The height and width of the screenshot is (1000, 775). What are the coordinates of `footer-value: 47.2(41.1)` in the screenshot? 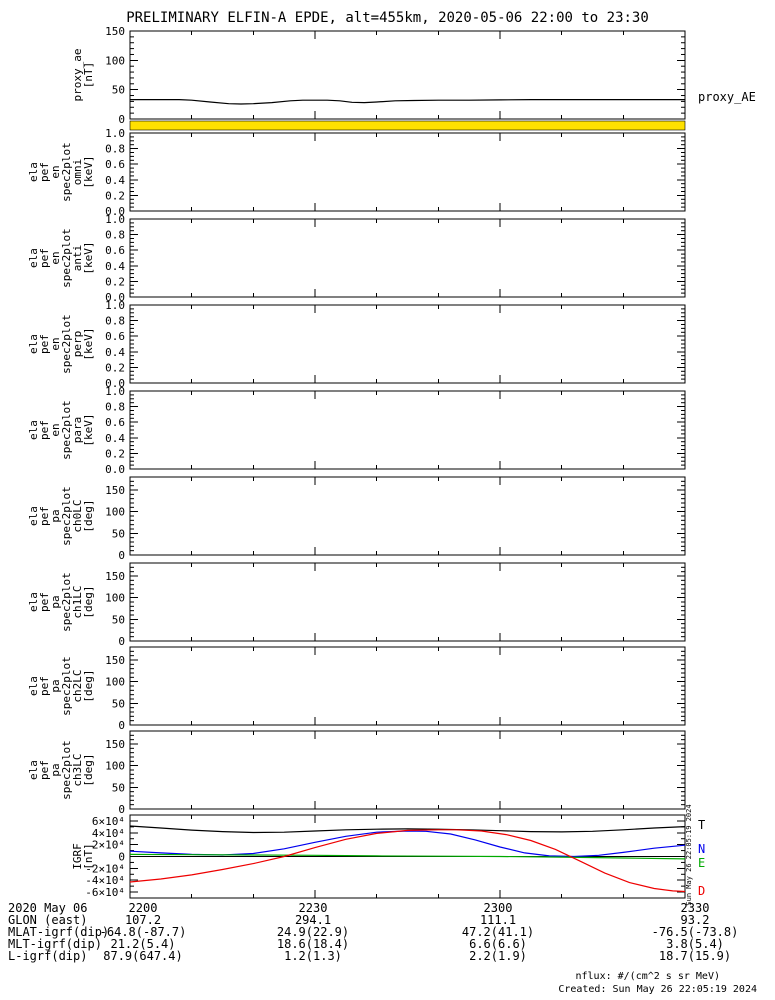 It's located at (498, 932).